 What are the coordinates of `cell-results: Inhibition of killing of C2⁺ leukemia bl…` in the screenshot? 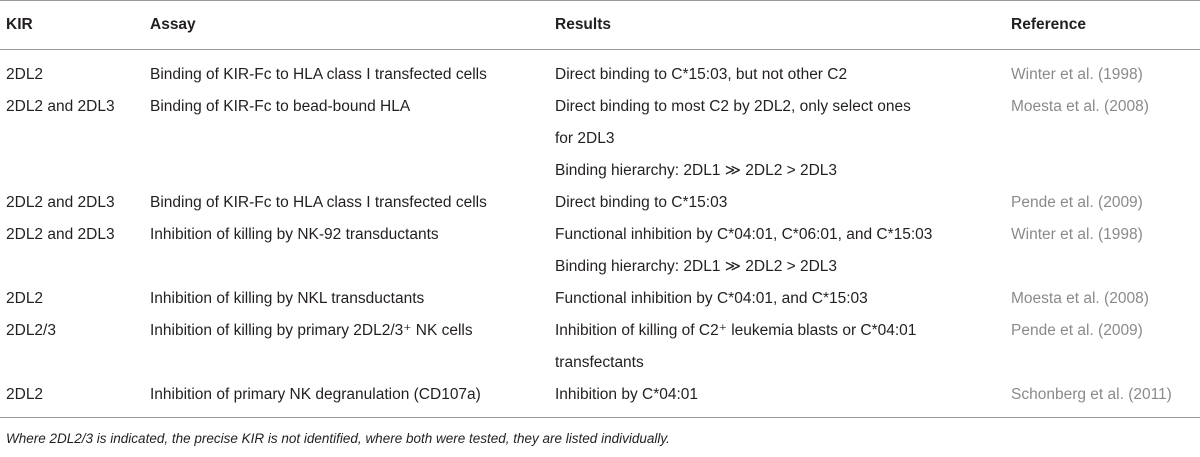 It's located at (783, 347).